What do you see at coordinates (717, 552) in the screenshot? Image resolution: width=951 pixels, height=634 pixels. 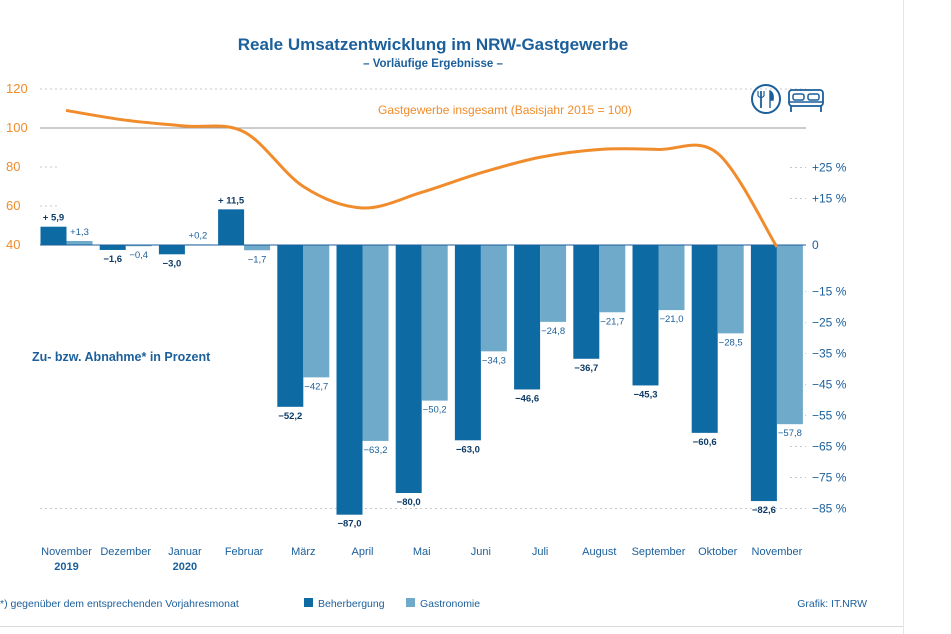 I see `x-tick-label: Oktober` at bounding box center [717, 552].